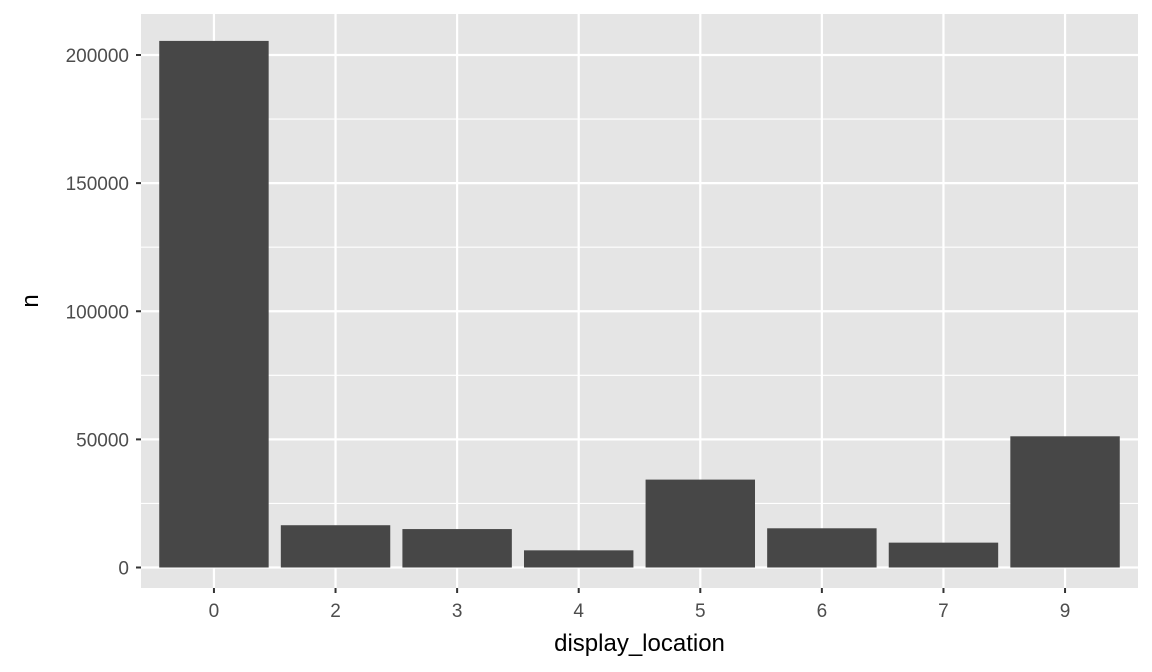 The image size is (1152, 672). What do you see at coordinates (457, 611) in the screenshot?
I see `x-tick-label: 3` at bounding box center [457, 611].